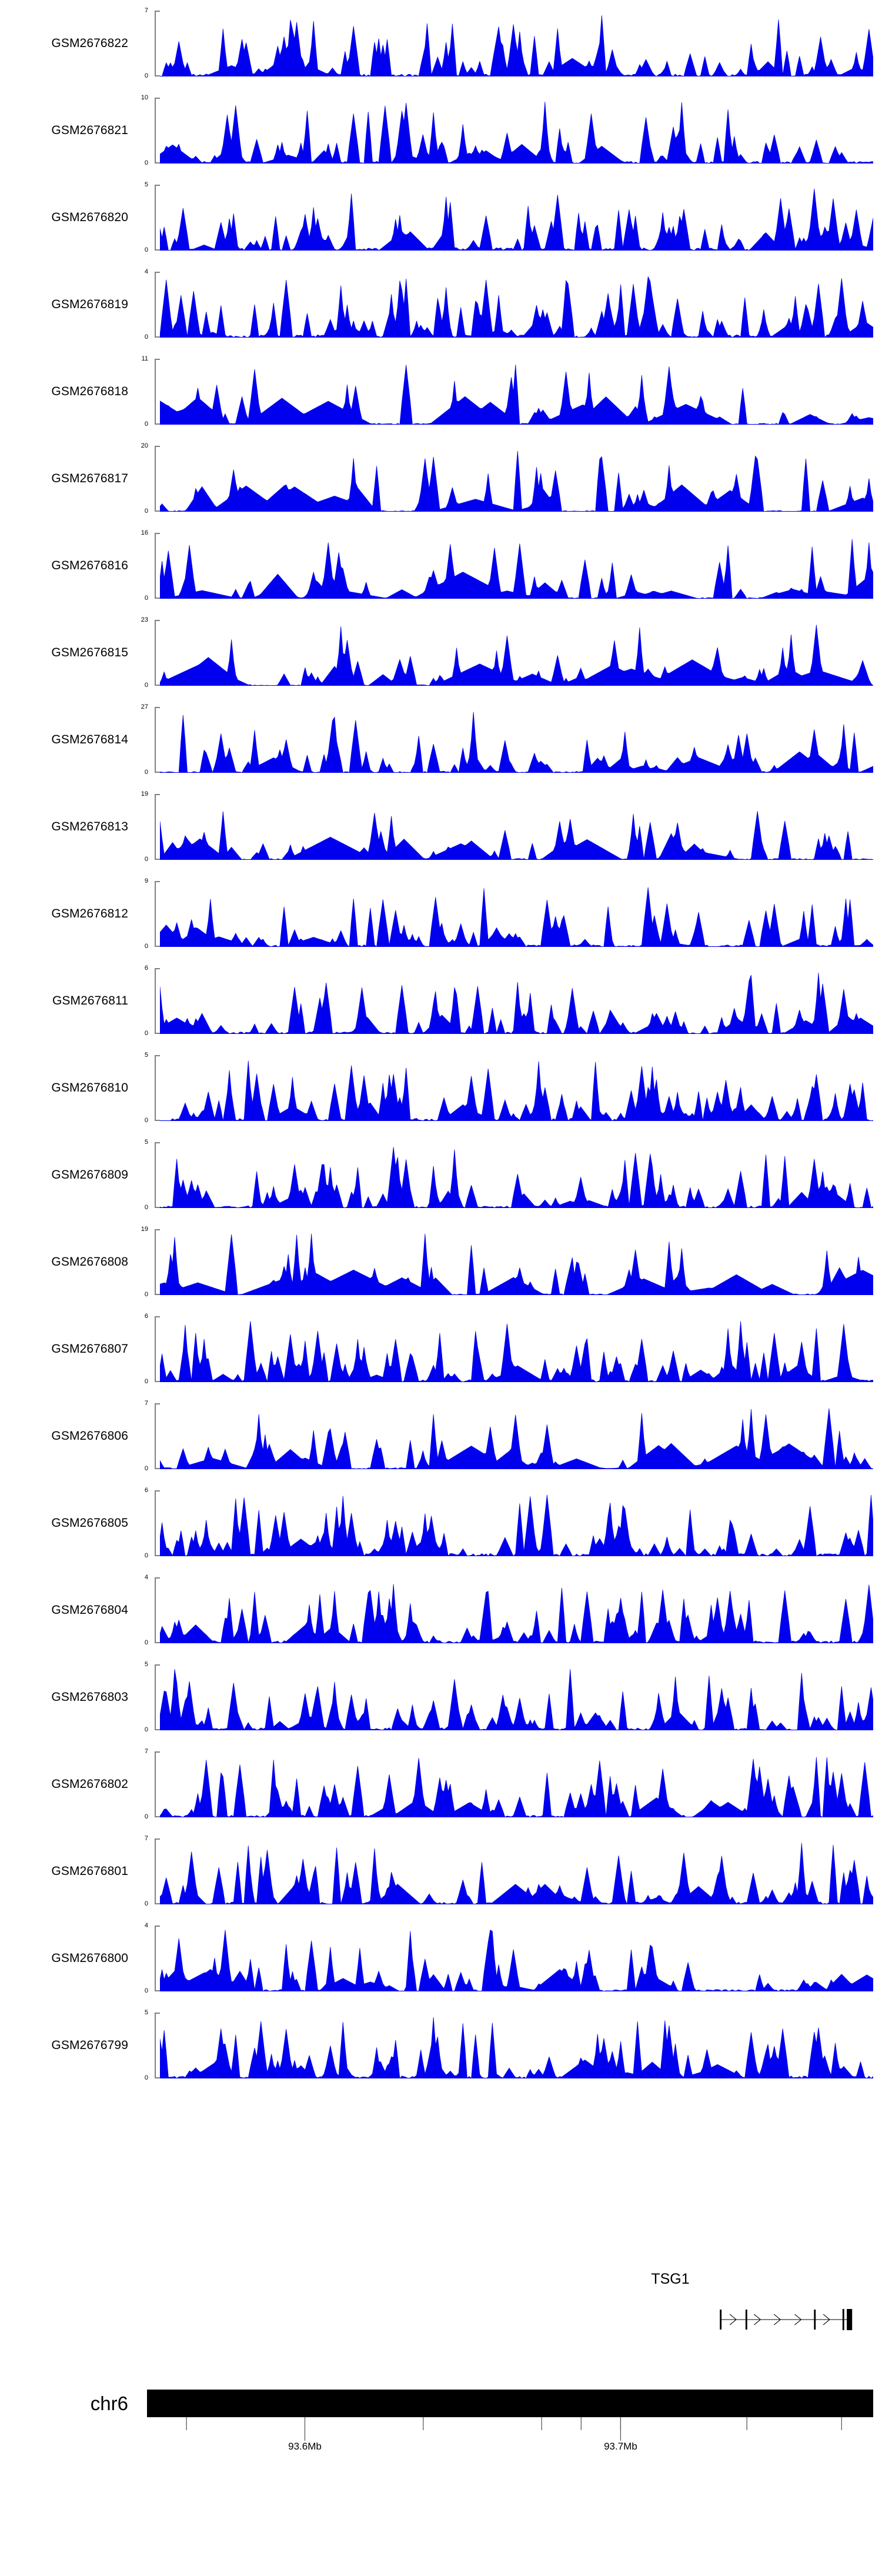  I want to click on track-label-gsm2676806: GSM2676806, so click(89, 1436).